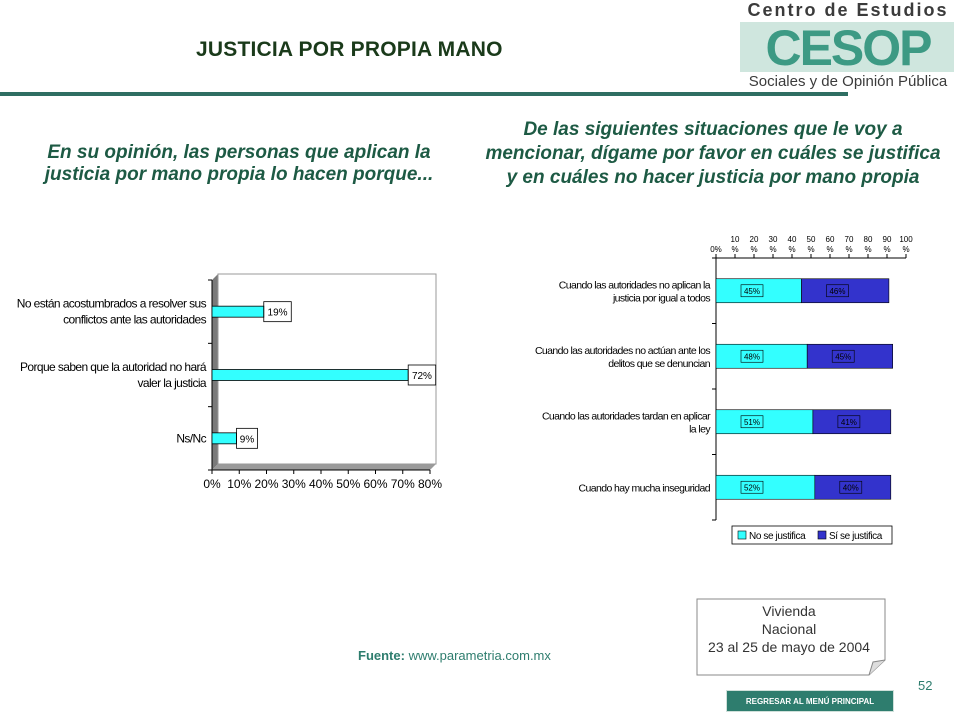  What do you see at coordinates (847, 10) in the screenshot?
I see `logo-text-top: Centro de Estudios` at bounding box center [847, 10].